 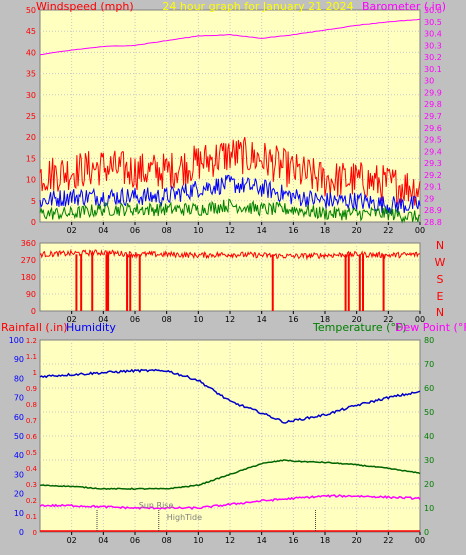 I want to click on humidity-axis-label-100: 100, so click(x=16, y=340).